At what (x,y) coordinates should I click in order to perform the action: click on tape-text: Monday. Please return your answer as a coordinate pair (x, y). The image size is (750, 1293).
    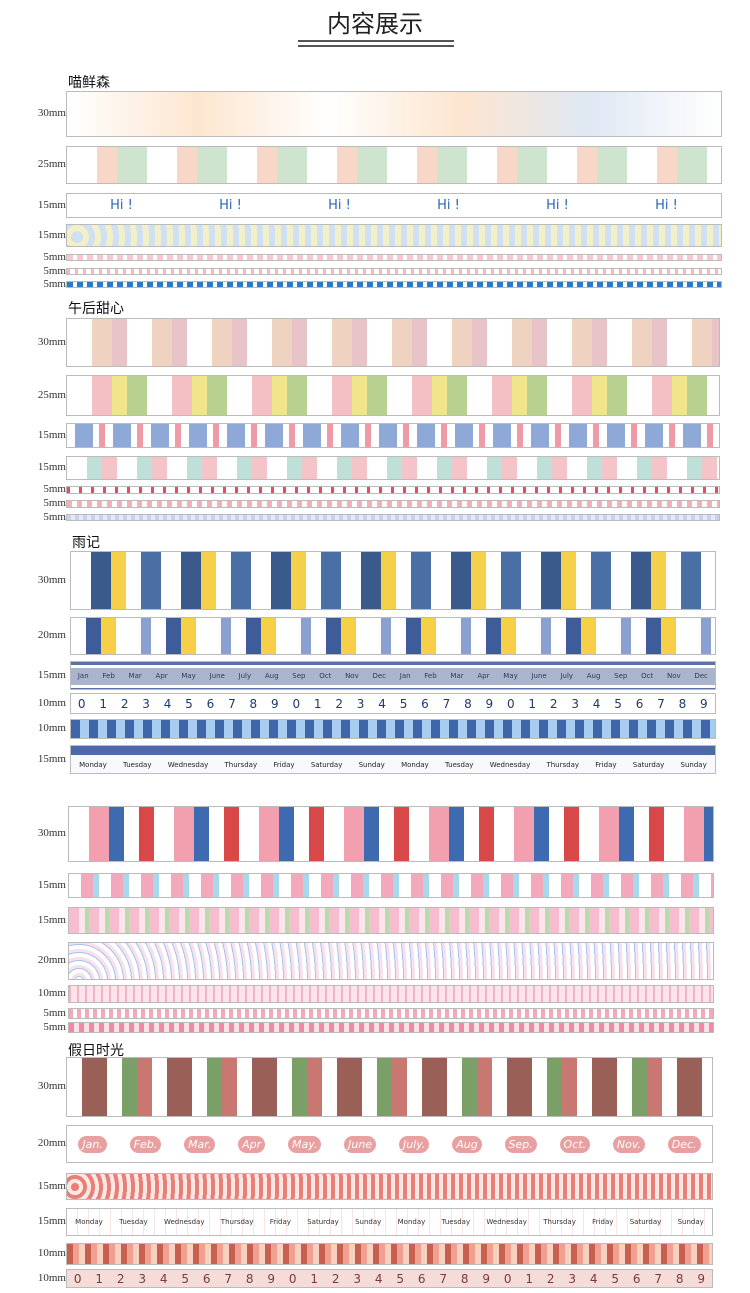
    Looking at the image, I should click on (415, 764).